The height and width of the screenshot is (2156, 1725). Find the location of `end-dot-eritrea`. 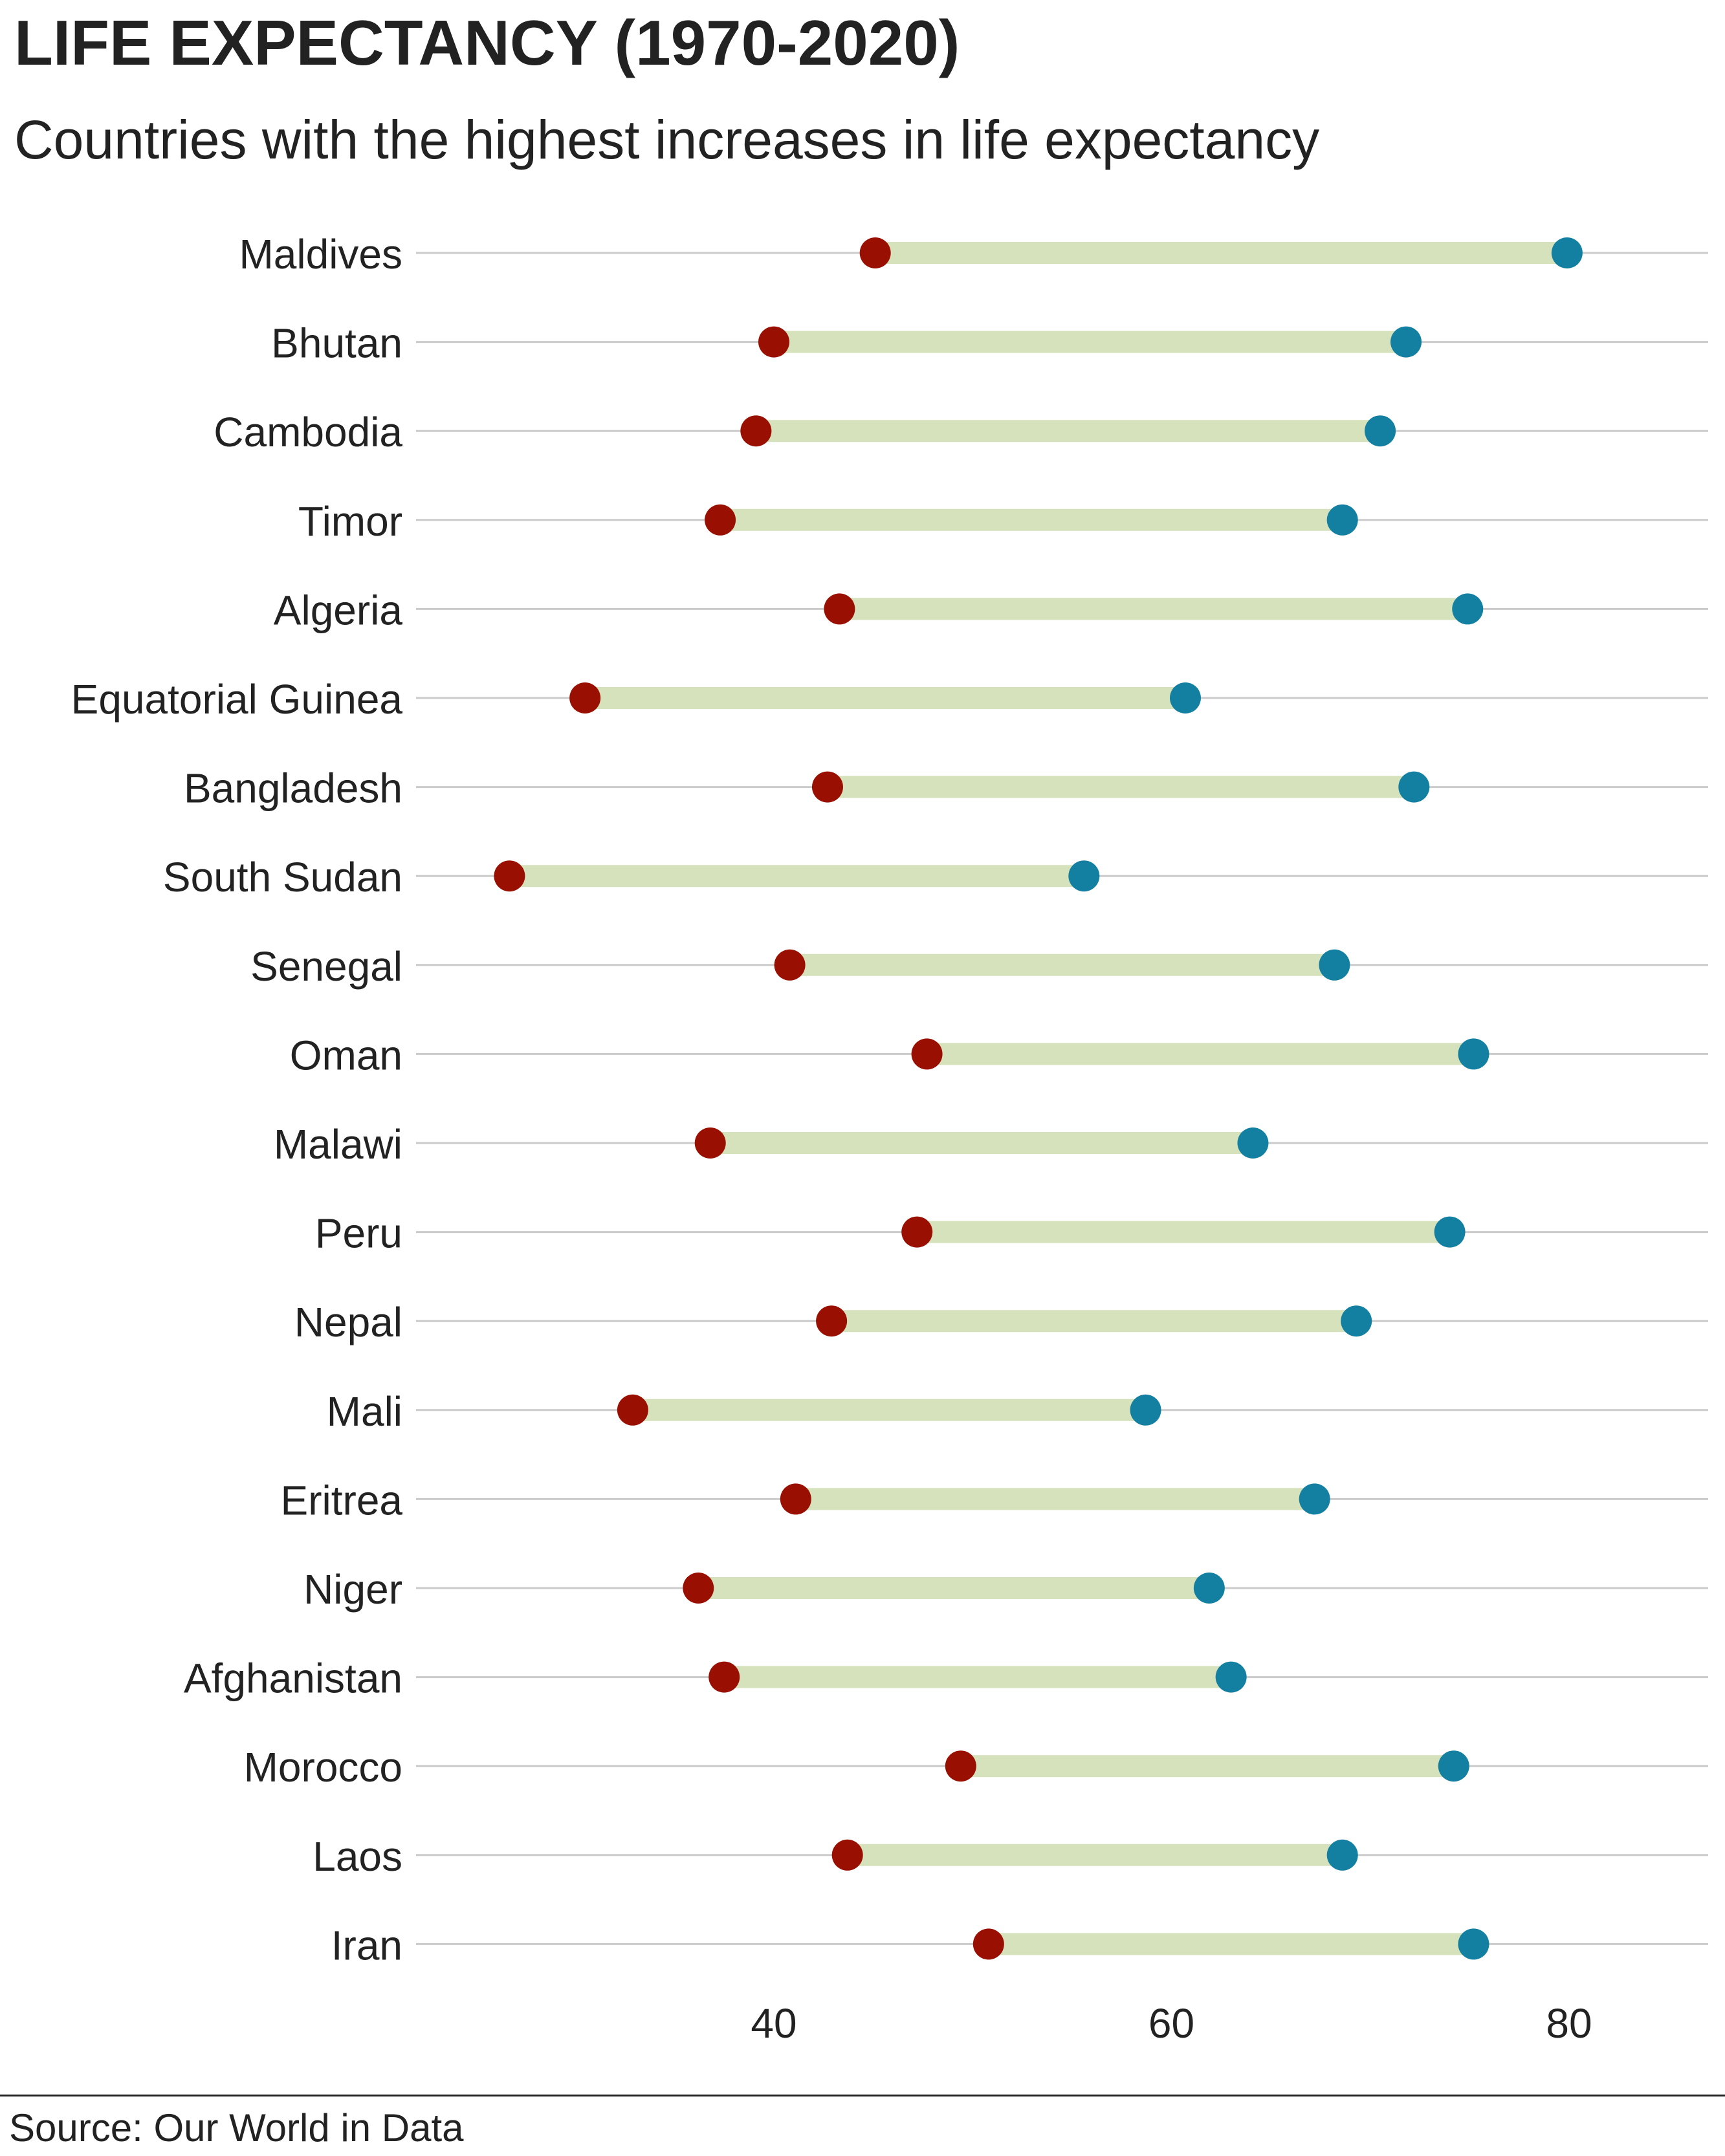

end-dot-eritrea is located at coordinates (1314, 1499).